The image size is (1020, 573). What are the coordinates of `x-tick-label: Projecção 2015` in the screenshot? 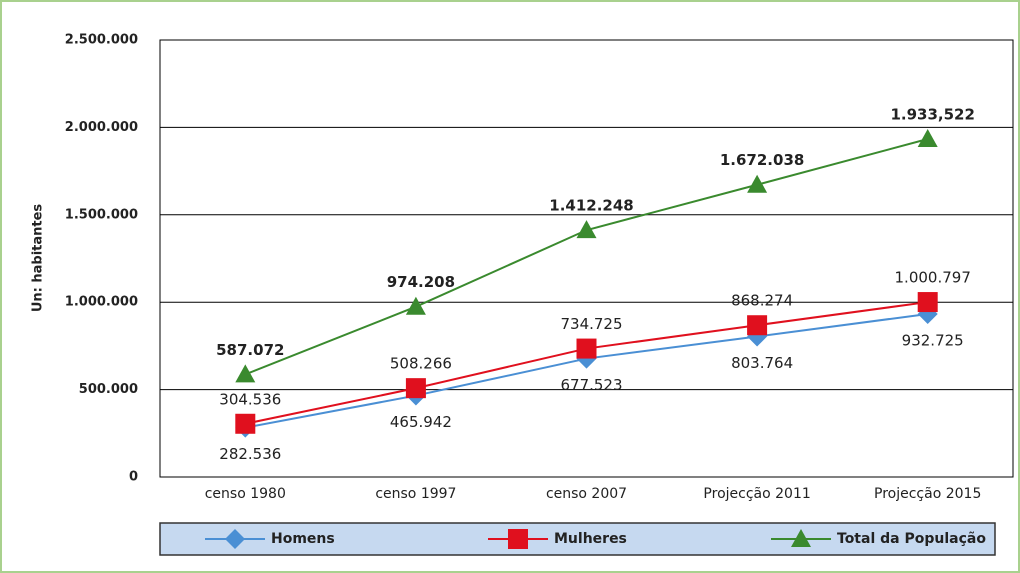 It's located at (927, 494).